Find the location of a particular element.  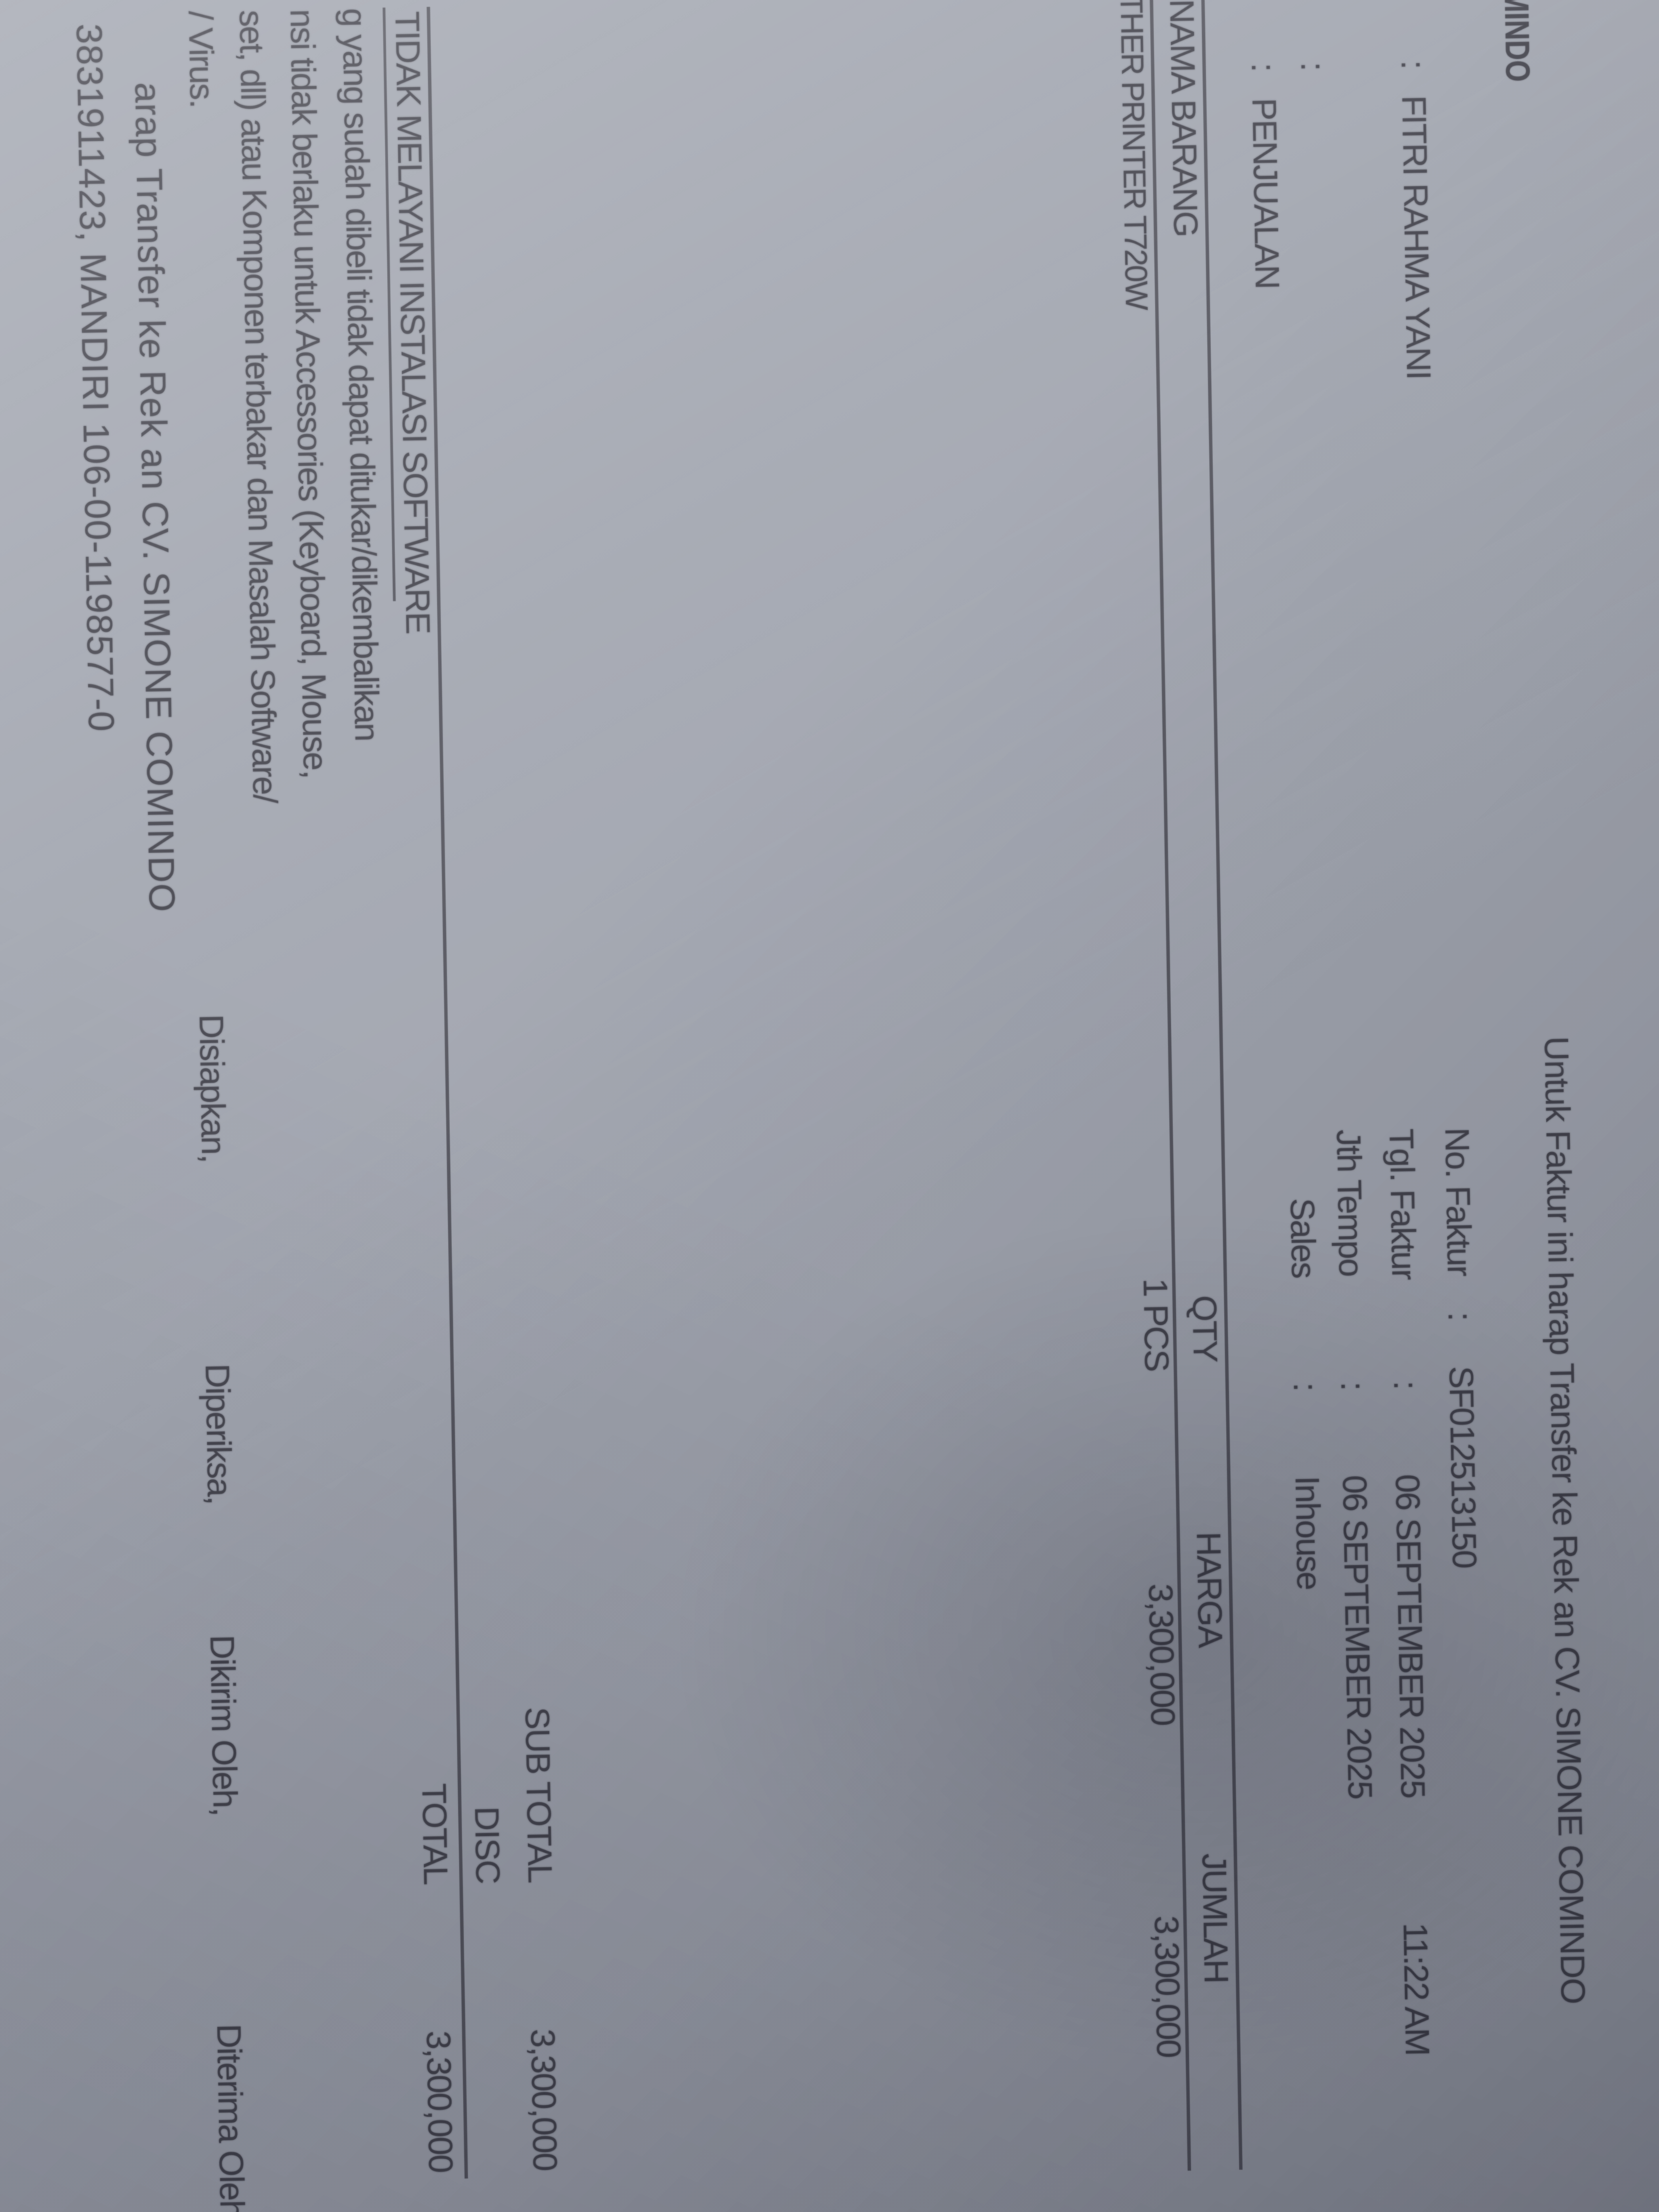

customer-name-row: : FITRI RAHMA YANI is located at coordinates (1416, 220).